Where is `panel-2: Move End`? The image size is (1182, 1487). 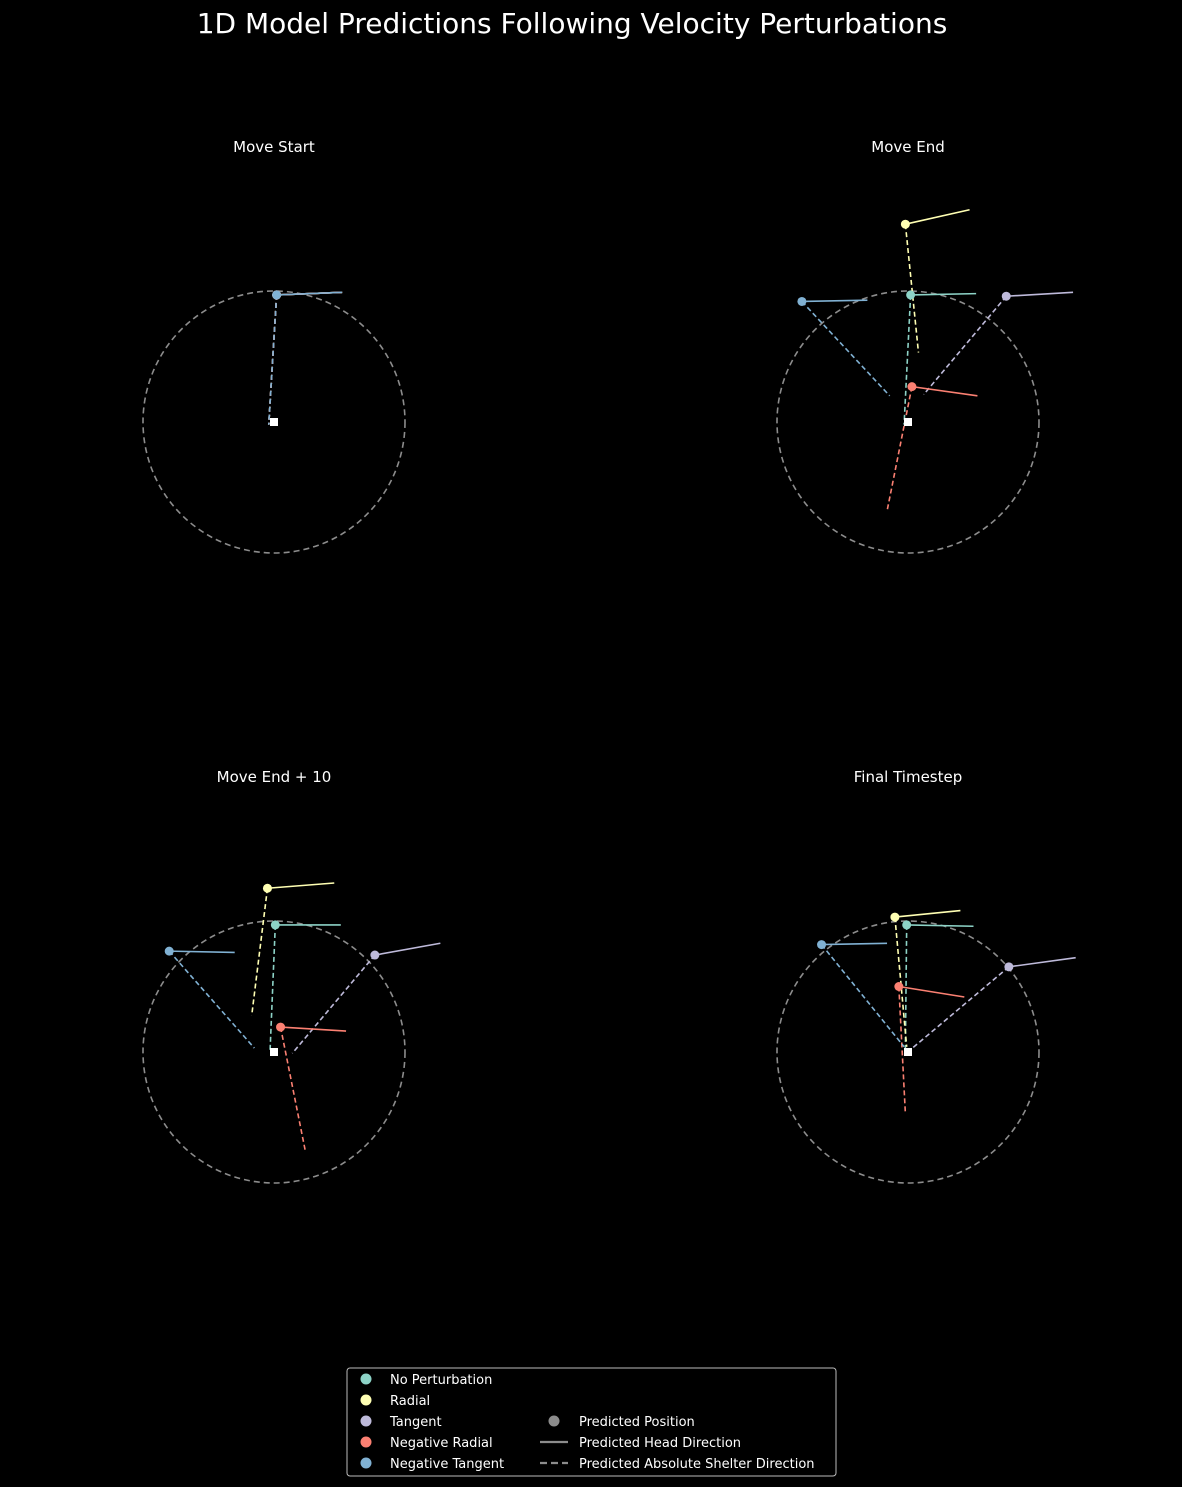
panel-2: Move End is located at coordinates (925, 346).